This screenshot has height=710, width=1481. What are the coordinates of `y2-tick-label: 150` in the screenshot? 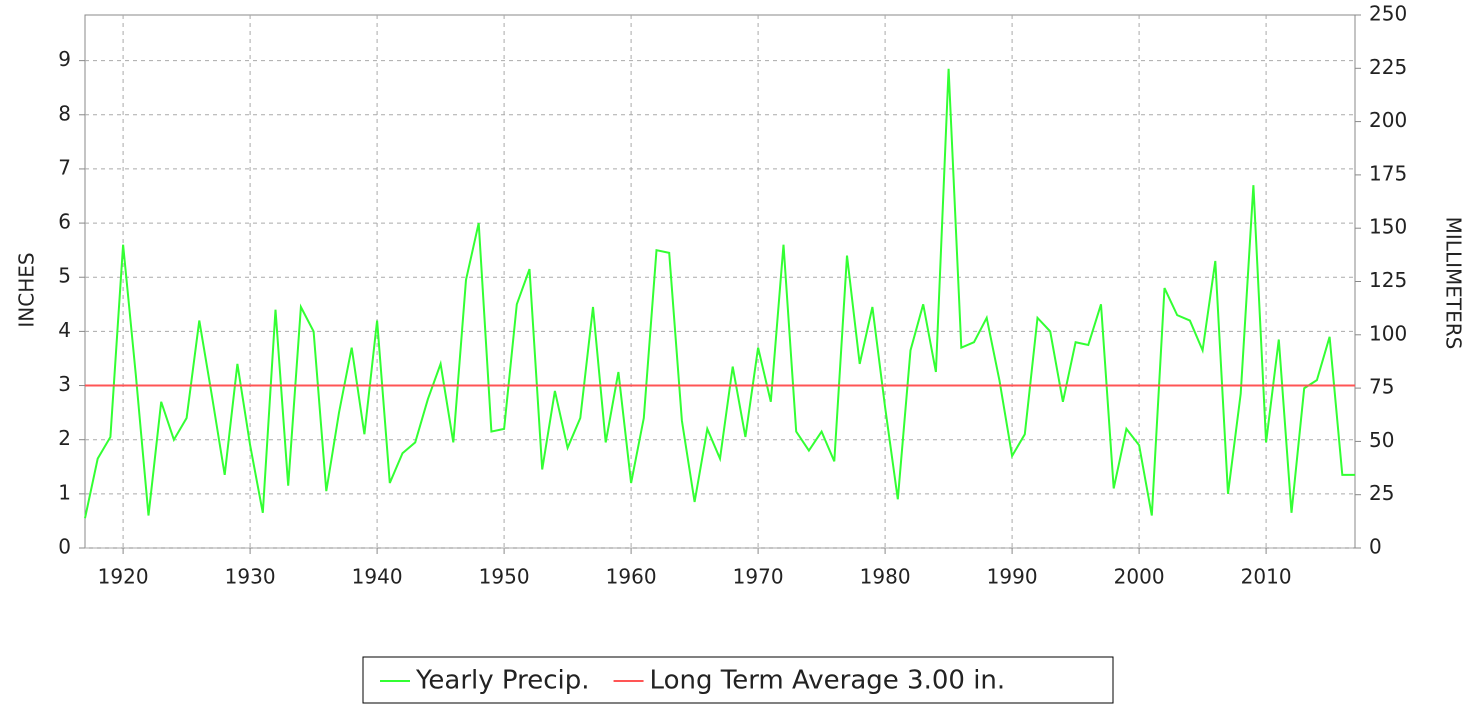 It's located at (1388, 227).